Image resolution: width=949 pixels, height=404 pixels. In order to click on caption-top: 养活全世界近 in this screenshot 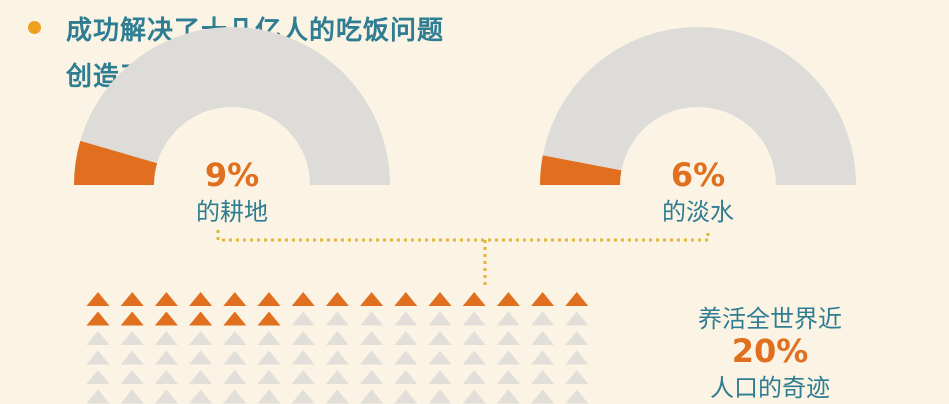, I will do `click(770, 319)`.